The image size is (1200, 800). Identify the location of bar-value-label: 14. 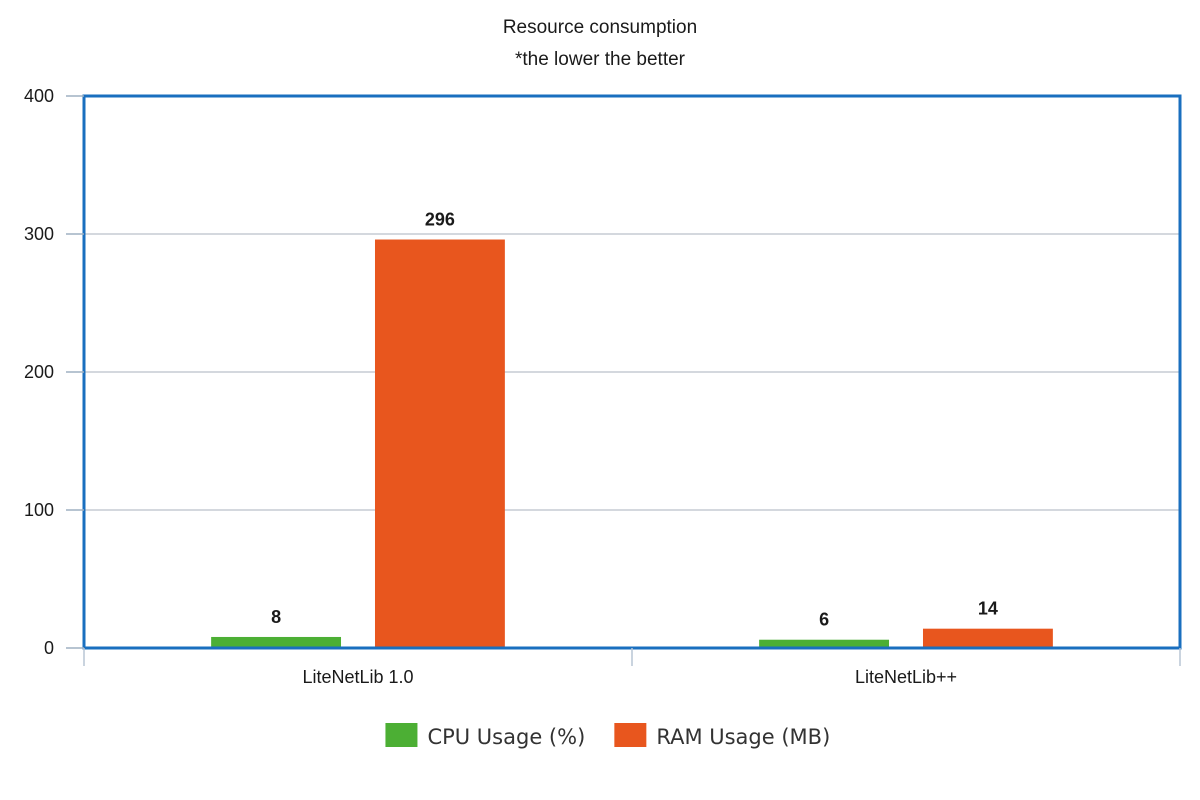
(988, 609).